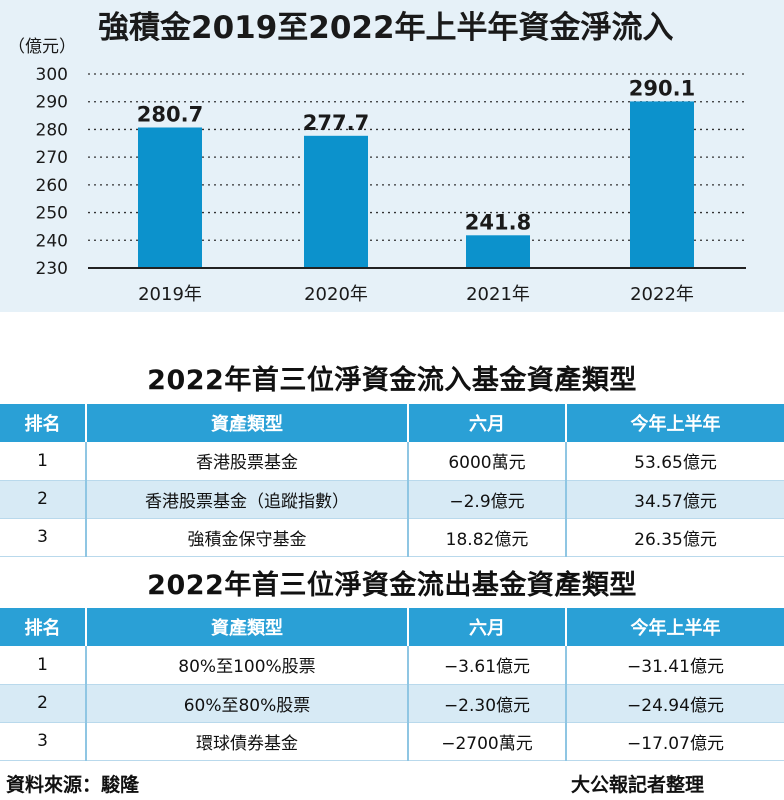  I want to click on x-axis-ticks: 2019年 2020年 2021年 2022年, so click(416, 294).